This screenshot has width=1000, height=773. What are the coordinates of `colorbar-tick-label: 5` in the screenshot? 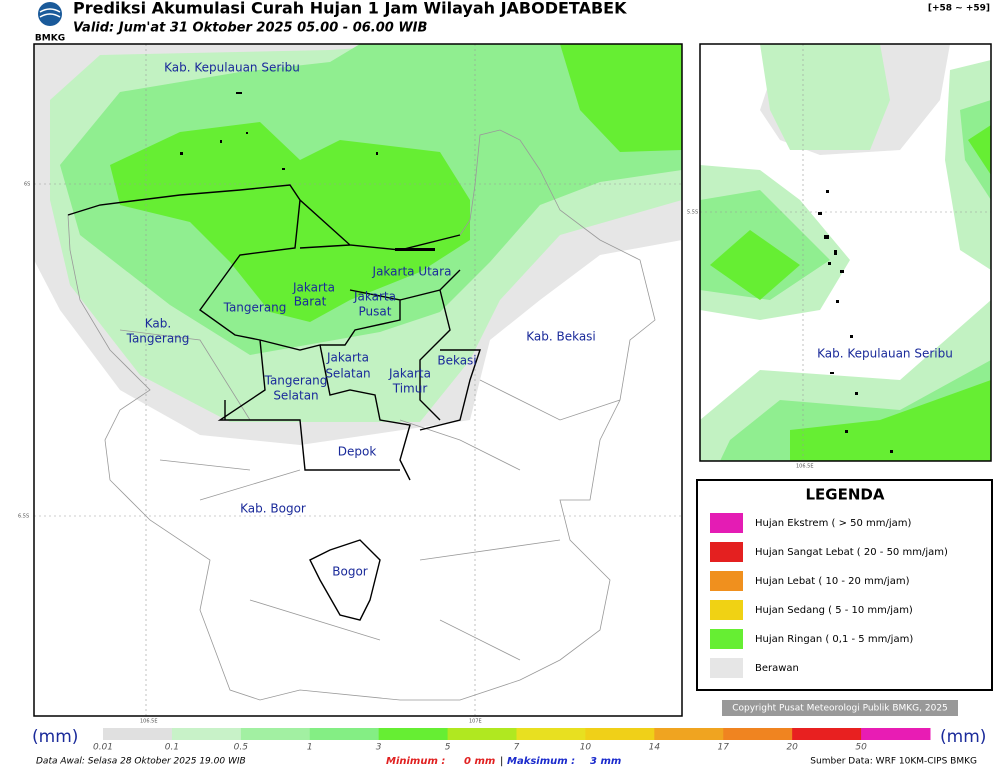 It's located at (448, 748).